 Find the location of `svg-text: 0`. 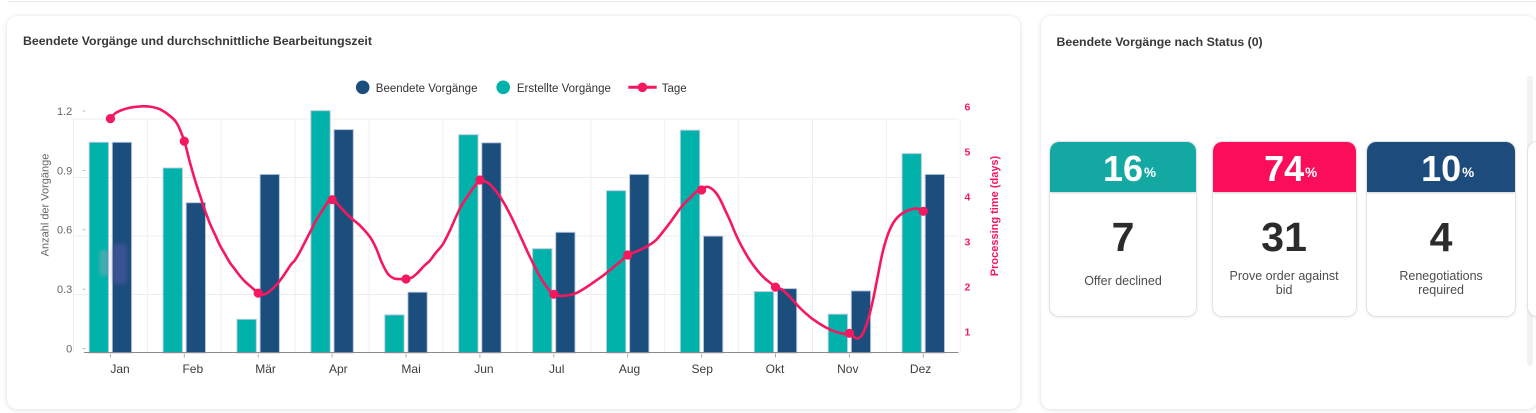

svg-text: 0 is located at coordinates (69, 350).